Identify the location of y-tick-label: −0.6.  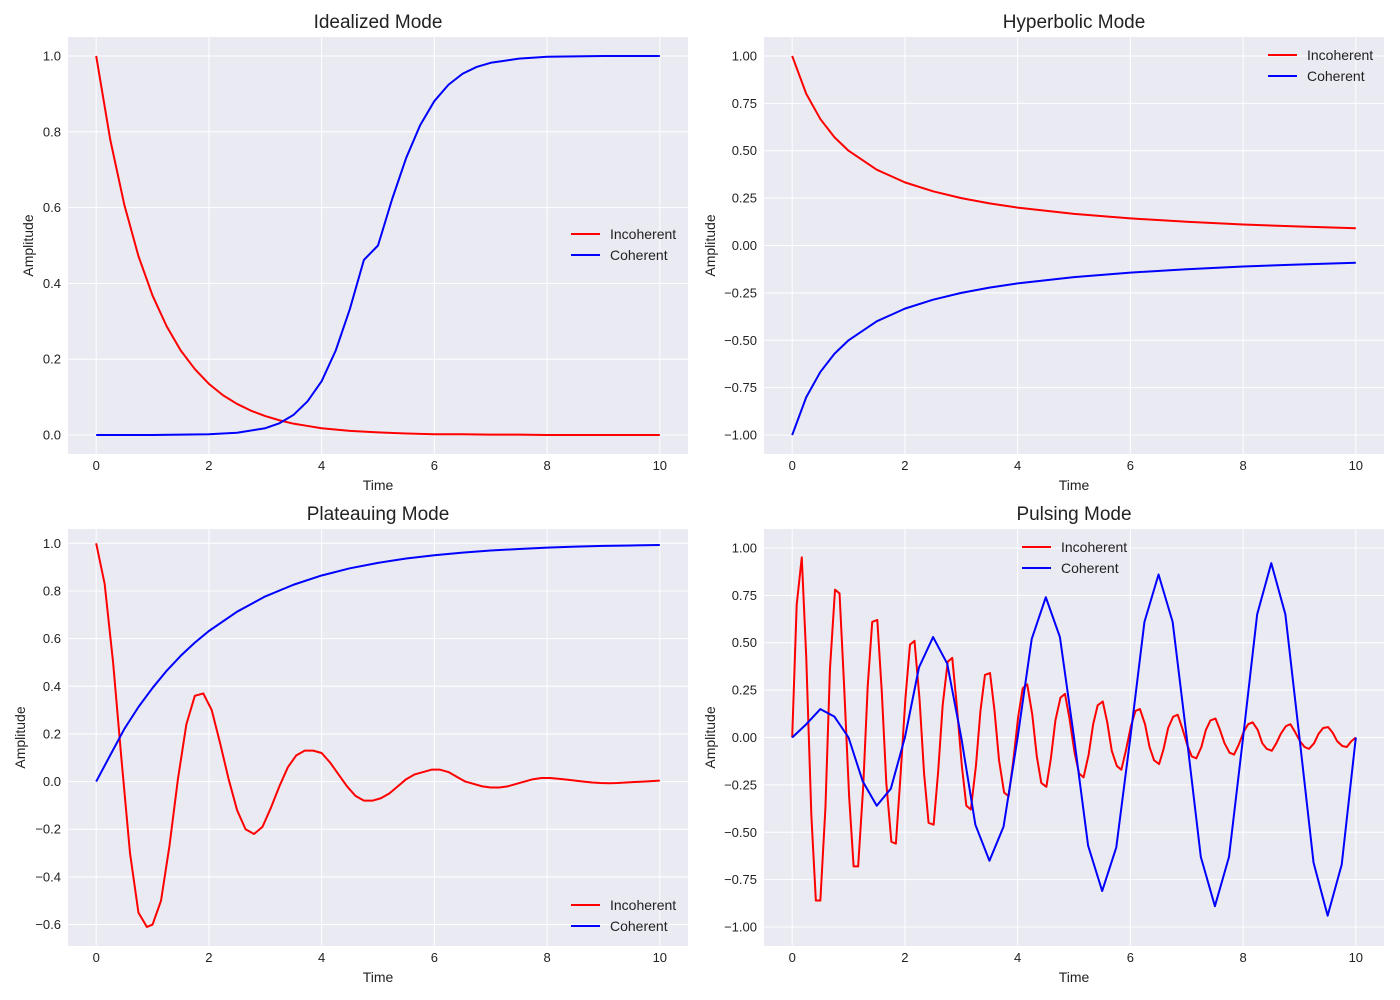
(48, 924).